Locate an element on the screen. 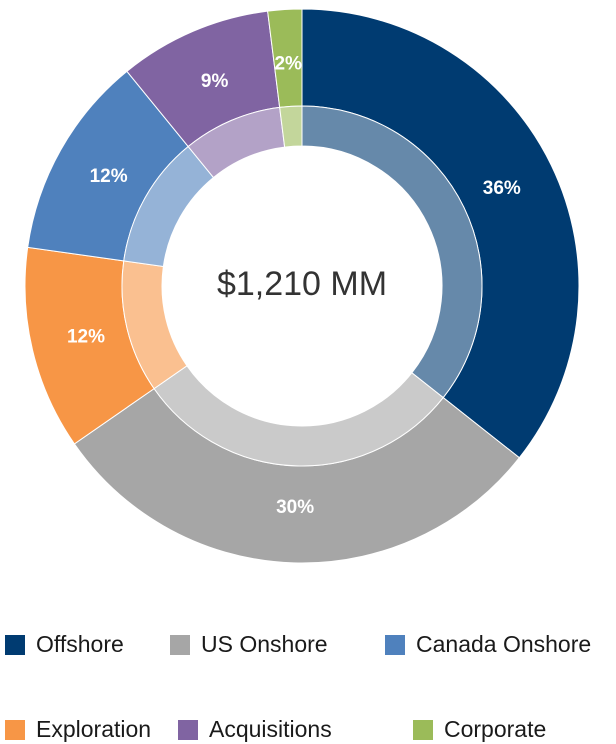 This screenshot has height=744, width=616. center-label: $1,210 MM is located at coordinates (302, 284).